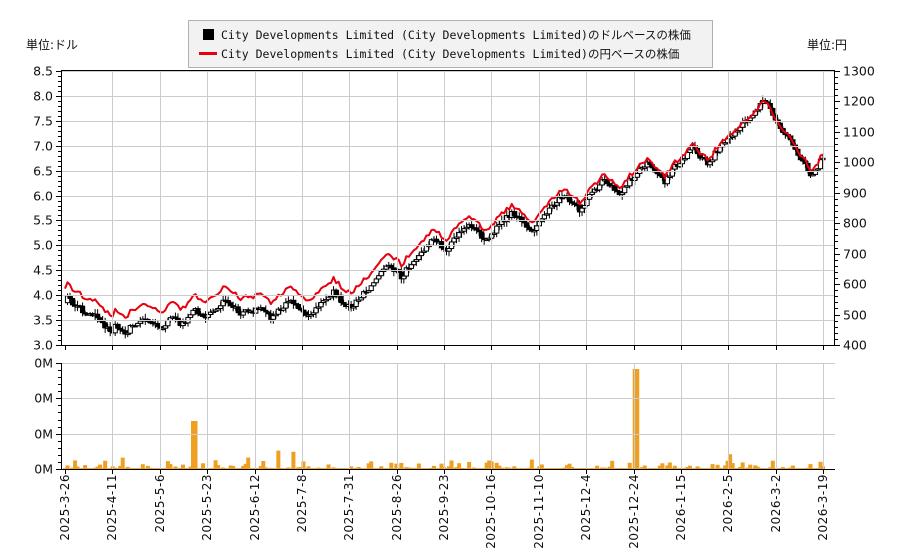 This screenshot has width=900, height=550. I want to click on left-axis-unit-label: 単位:ドル, so click(52, 45).